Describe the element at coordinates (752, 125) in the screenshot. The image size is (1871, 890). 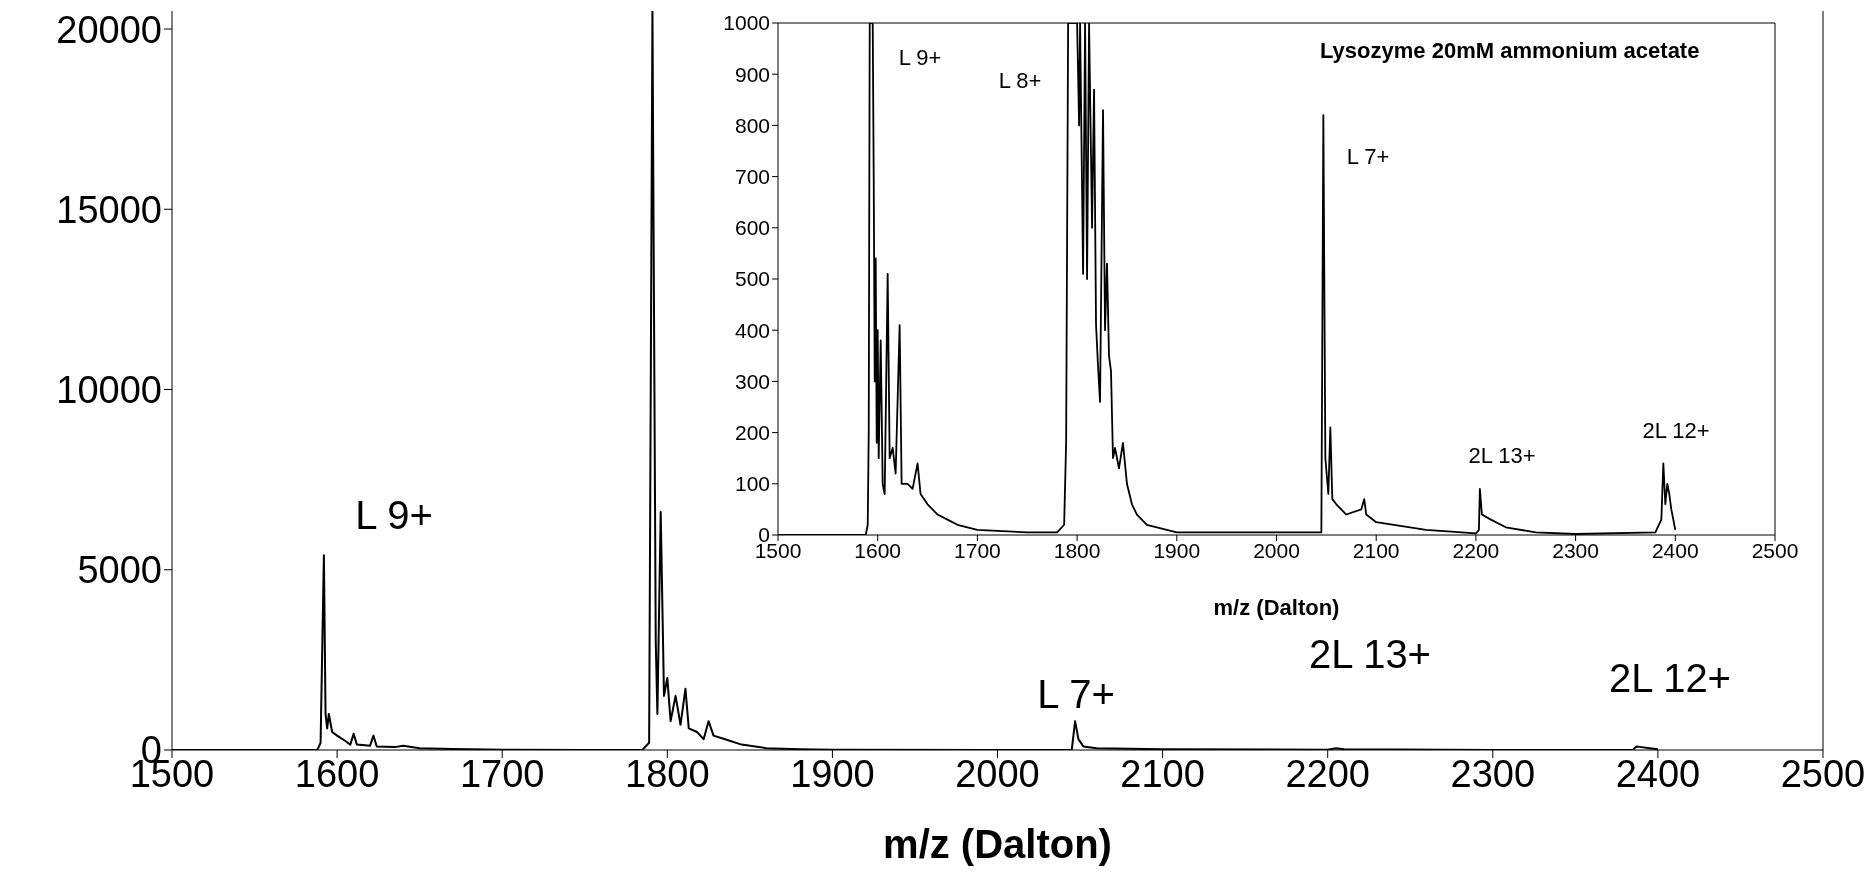
I see `y-tick-label: 800` at that location.